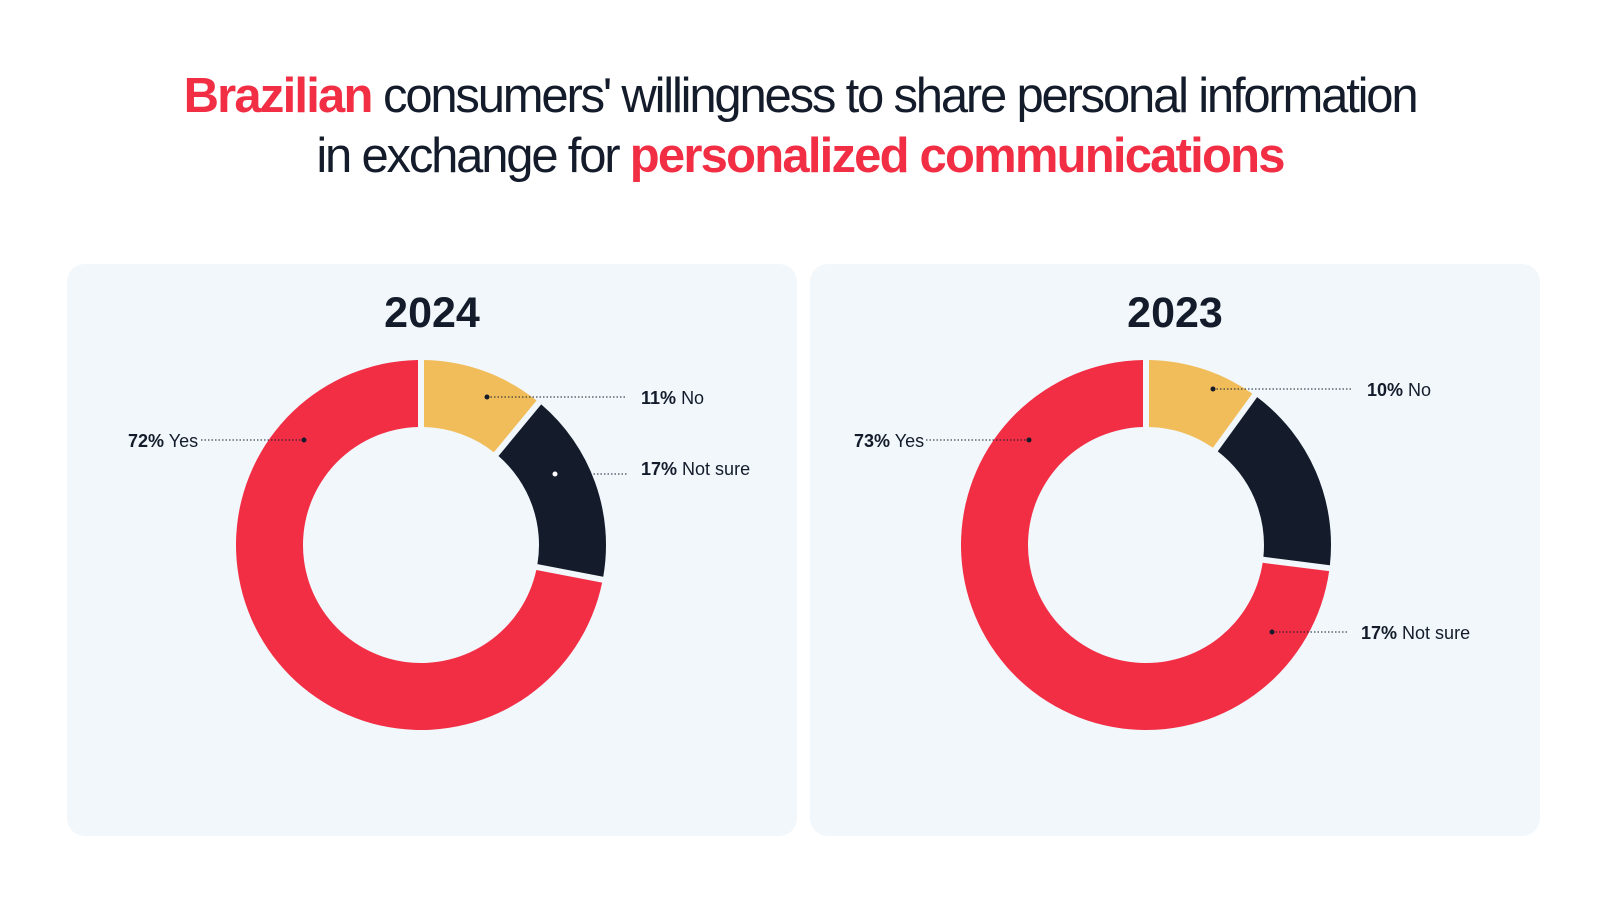  I want to click on title-highlight-personalized: personalized communications, so click(957, 156).